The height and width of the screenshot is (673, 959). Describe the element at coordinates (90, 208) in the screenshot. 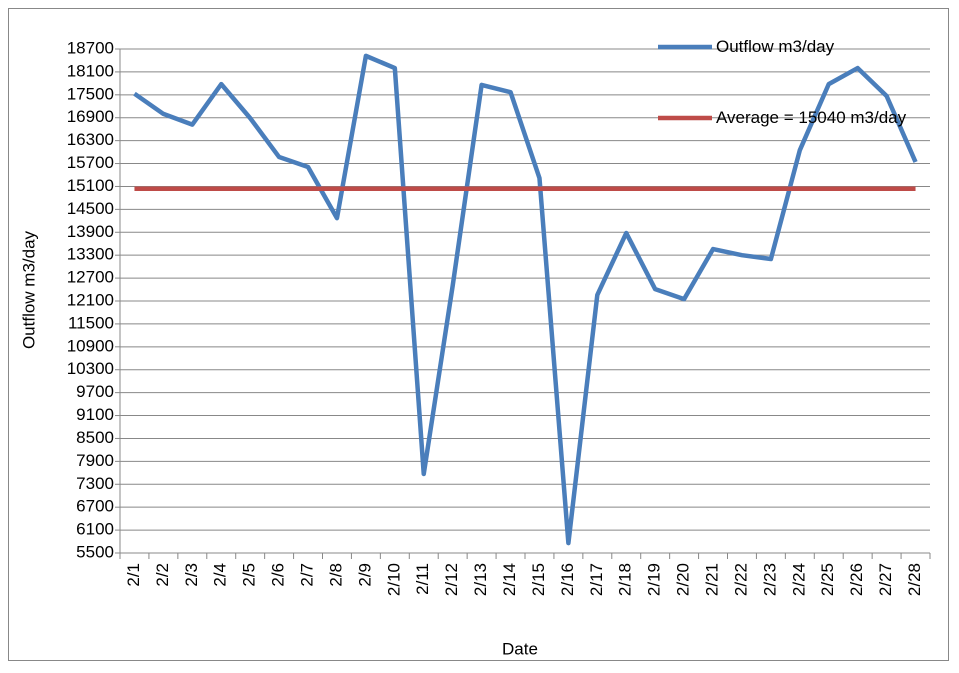

I see `y-tick-label: 14500` at that location.